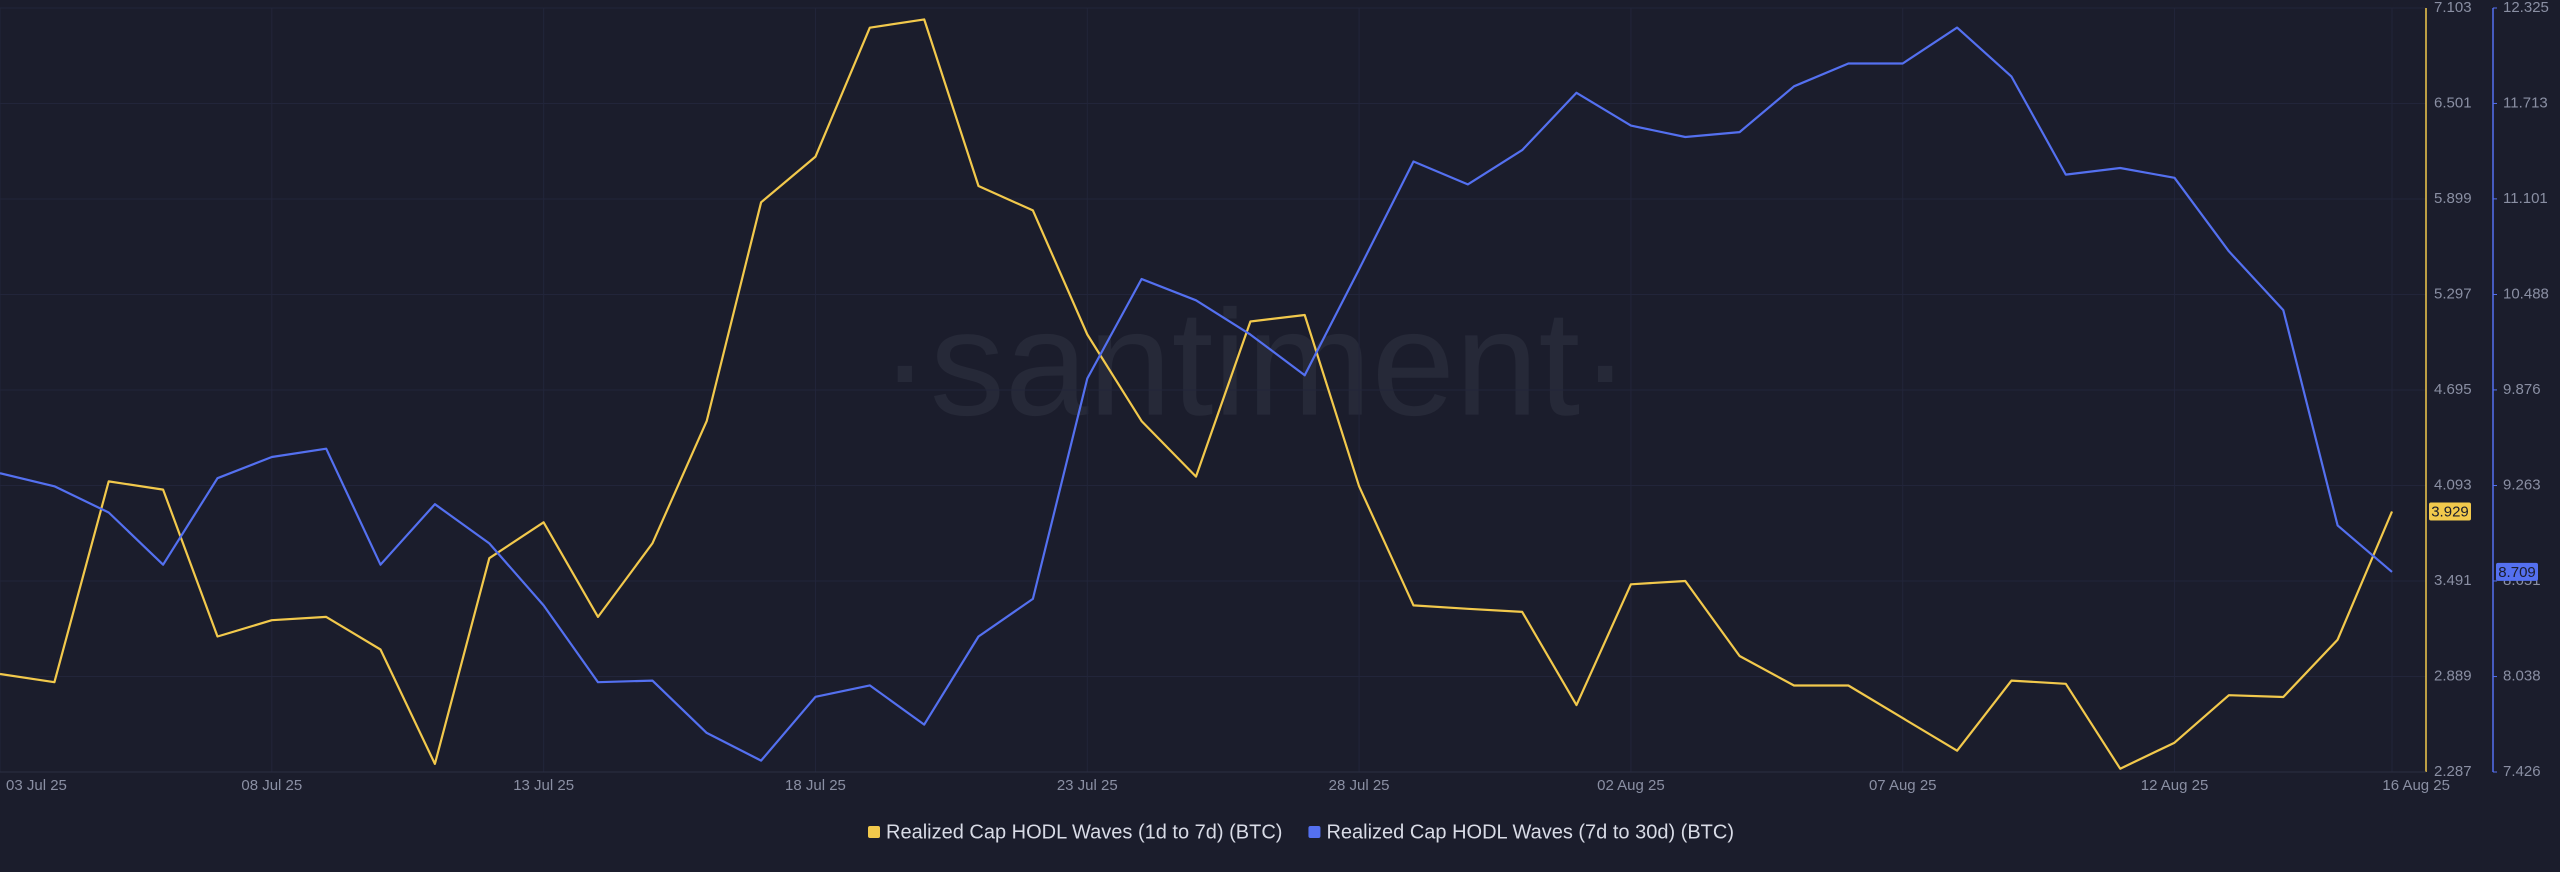 The image size is (2560, 872). What do you see at coordinates (2453, 771) in the screenshot?
I see `y-tick-label: 2.287` at bounding box center [2453, 771].